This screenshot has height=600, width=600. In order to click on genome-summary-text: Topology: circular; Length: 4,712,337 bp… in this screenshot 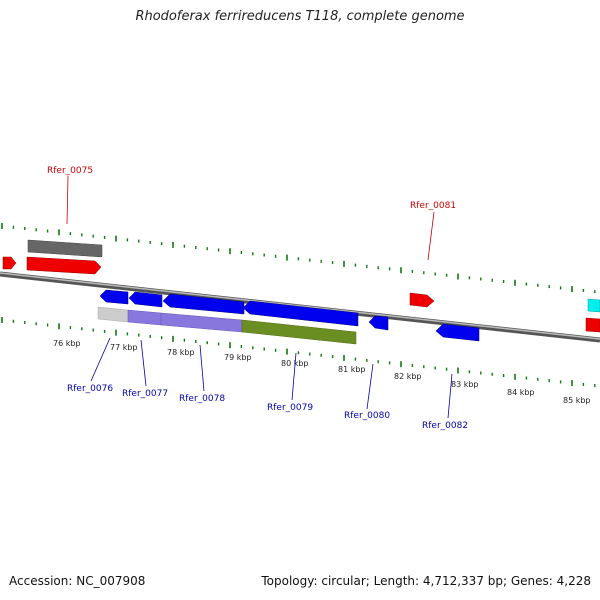, I will do `click(426, 581)`.